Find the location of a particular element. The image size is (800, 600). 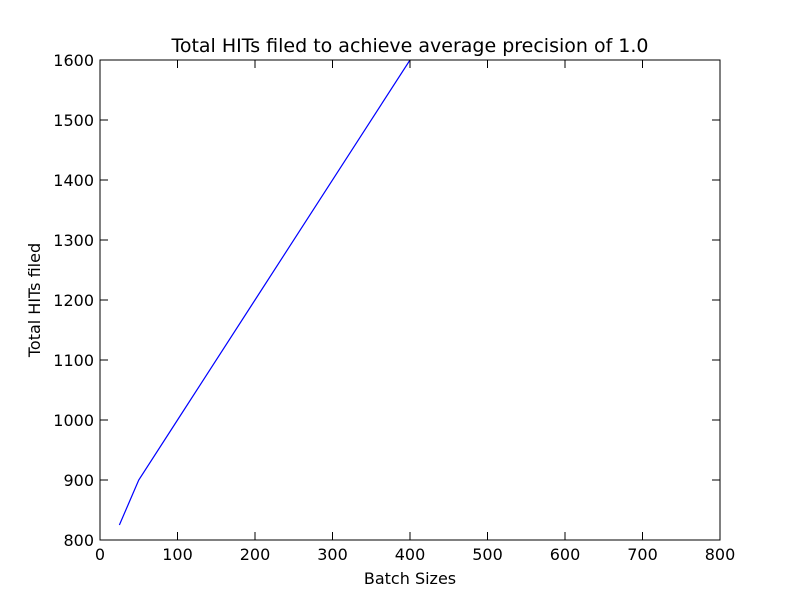

x-tick-label: 0 is located at coordinates (100, 554).